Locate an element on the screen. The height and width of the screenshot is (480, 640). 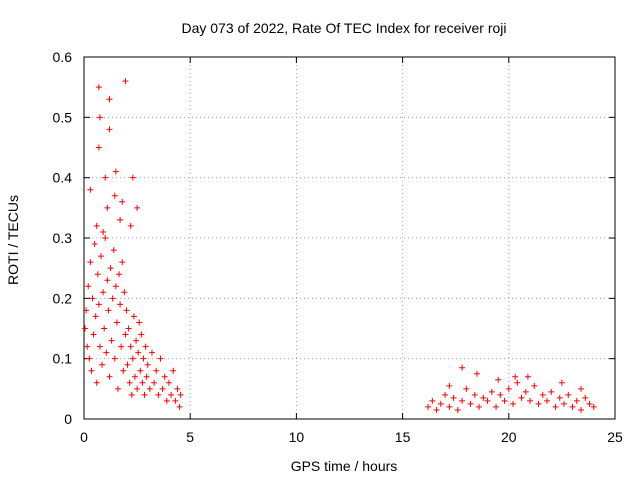
x-axis-label: GPS time / hours is located at coordinates (344, 466).